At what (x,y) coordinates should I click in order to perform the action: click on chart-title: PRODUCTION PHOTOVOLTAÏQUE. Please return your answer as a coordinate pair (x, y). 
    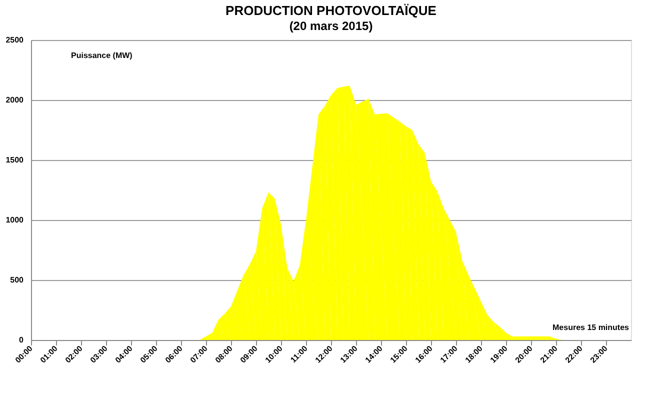
    Looking at the image, I should click on (331, 10).